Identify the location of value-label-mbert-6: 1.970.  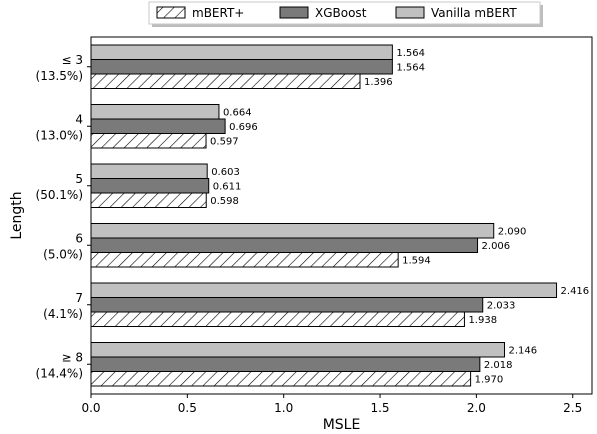
(489, 379).